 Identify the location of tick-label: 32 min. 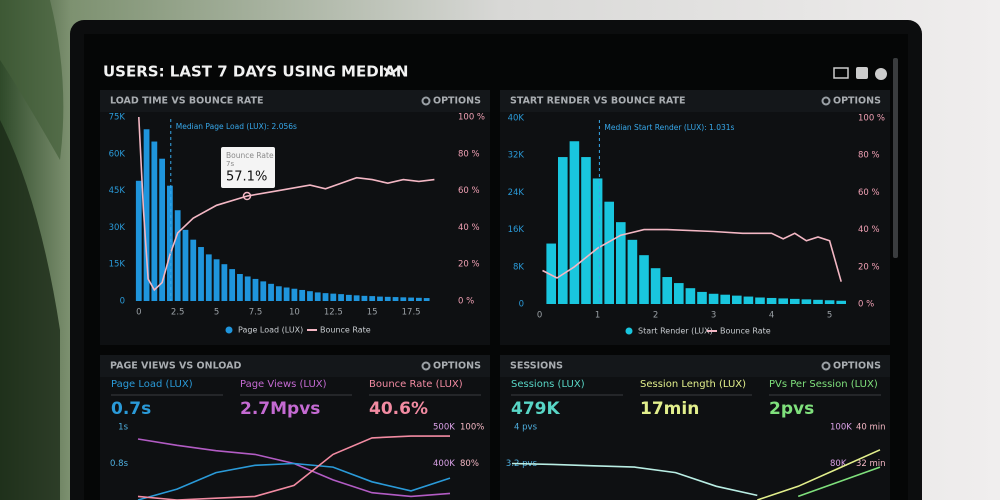
(871, 464).